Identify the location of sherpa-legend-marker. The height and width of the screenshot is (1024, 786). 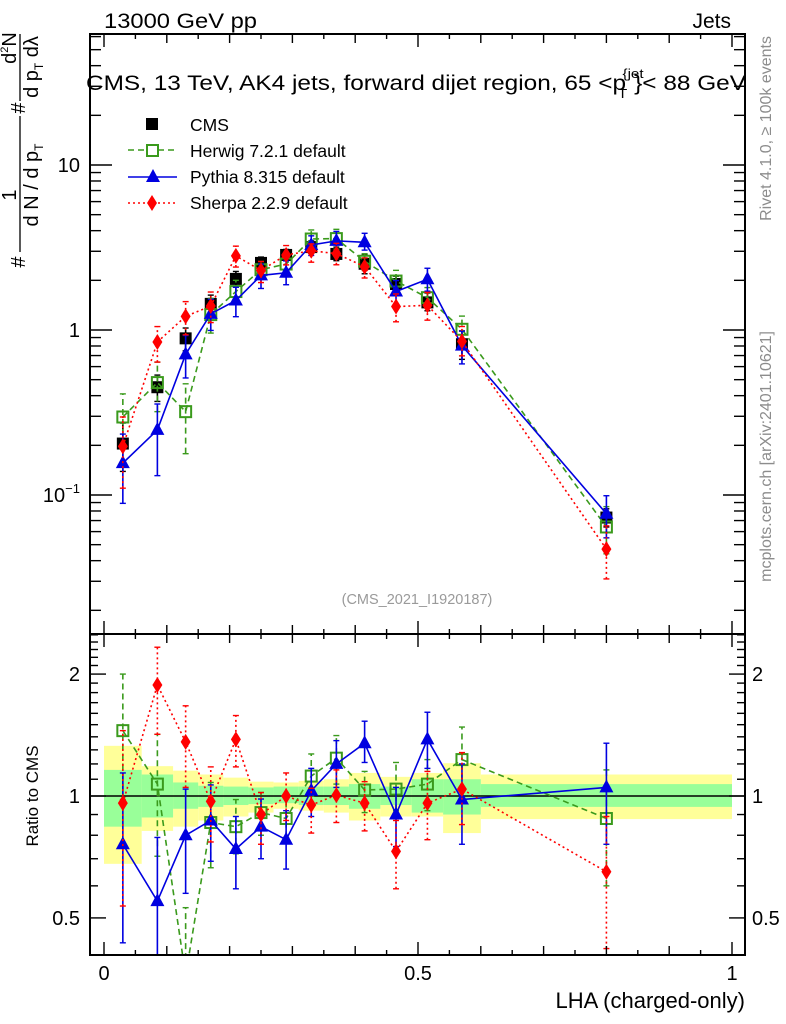
(152, 203).